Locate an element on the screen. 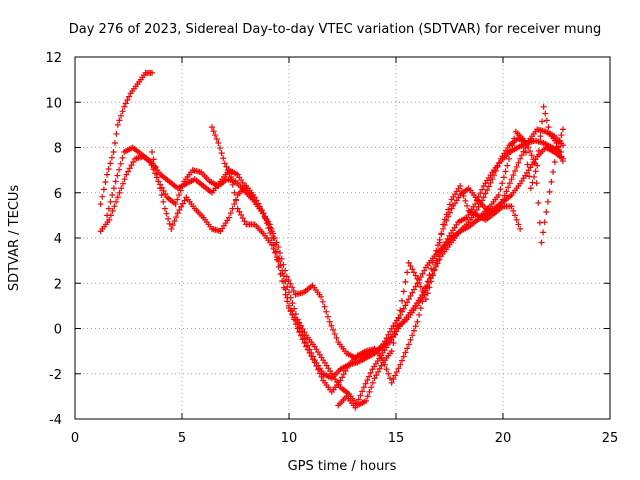 The height and width of the screenshot is (480, 640). y-tick-labels: -4 -2 0 2 4 6 8 10 12 is located at coordinates (53, 239).